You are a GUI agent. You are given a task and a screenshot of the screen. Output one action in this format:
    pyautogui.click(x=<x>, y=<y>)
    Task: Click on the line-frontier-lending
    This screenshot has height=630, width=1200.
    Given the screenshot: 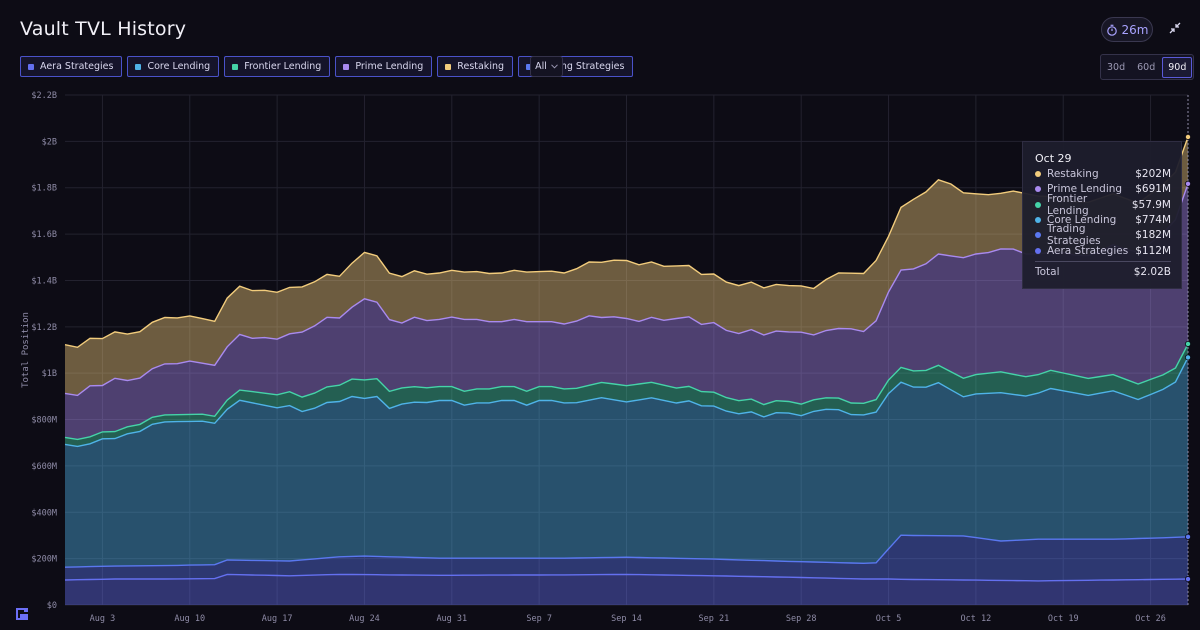 What is the action you would take?
    pyautogui.click(x=626, y=392)
    